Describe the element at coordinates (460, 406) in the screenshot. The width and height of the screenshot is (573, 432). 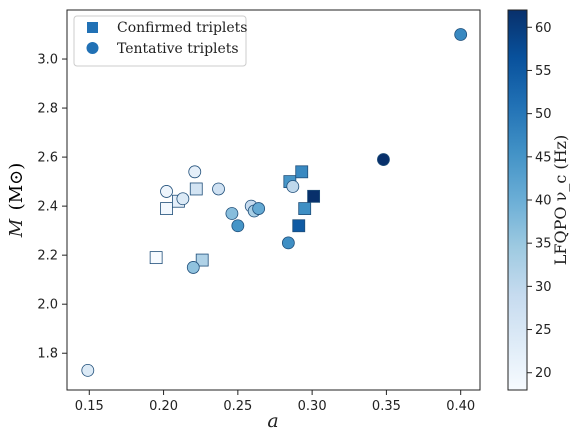
I see `x-tick-label: 0.40` at that location.